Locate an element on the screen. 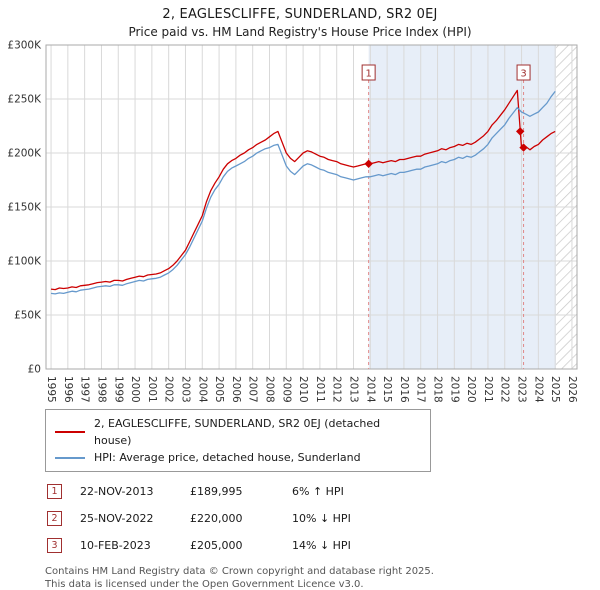 The width and height of the screenshot is (600, 590). transaction-row: 3 10-FEB-2023 £205,000 14% ↓ HPI is located at coordinates (323, 545).